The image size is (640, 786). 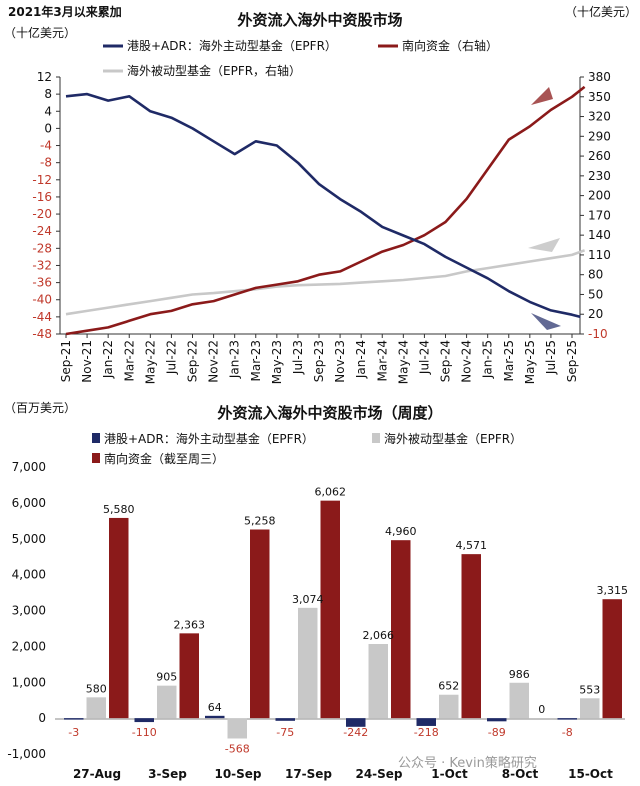 What do you see at coordinates (376, 438) in the screenshot?
I see `bar-legend-swatch-passive` at bounding box center [376, 438].